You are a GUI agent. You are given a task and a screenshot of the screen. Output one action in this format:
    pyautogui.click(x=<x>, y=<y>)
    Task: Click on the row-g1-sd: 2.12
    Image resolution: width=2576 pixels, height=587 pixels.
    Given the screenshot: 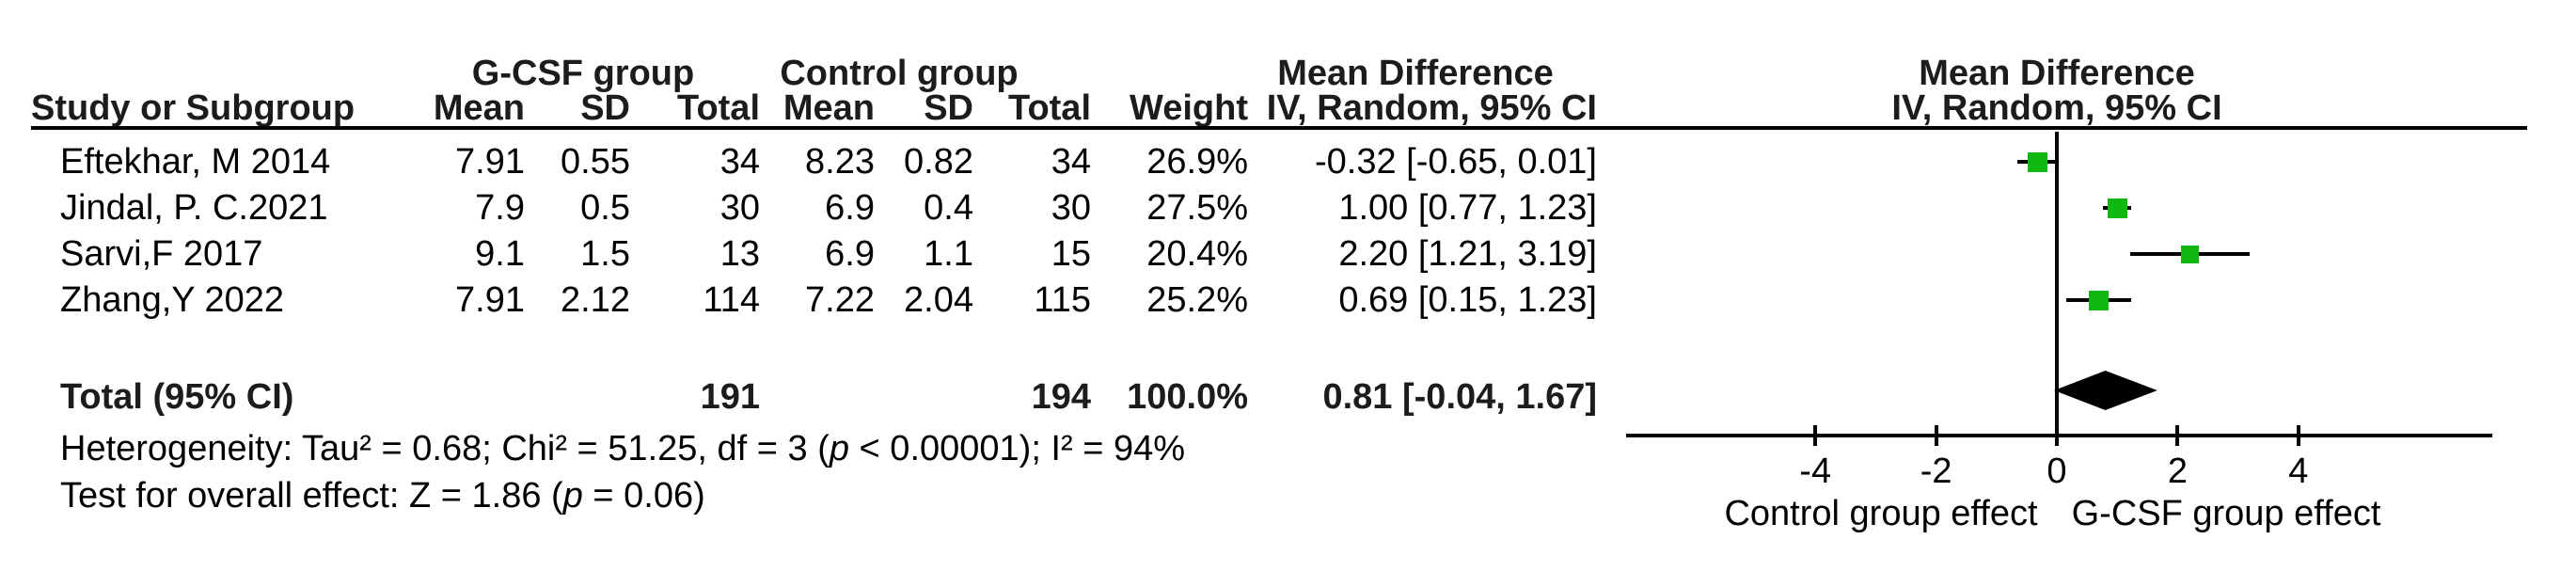 What is the action you would take?
    pyautogui.click(x=595, y=300)
    